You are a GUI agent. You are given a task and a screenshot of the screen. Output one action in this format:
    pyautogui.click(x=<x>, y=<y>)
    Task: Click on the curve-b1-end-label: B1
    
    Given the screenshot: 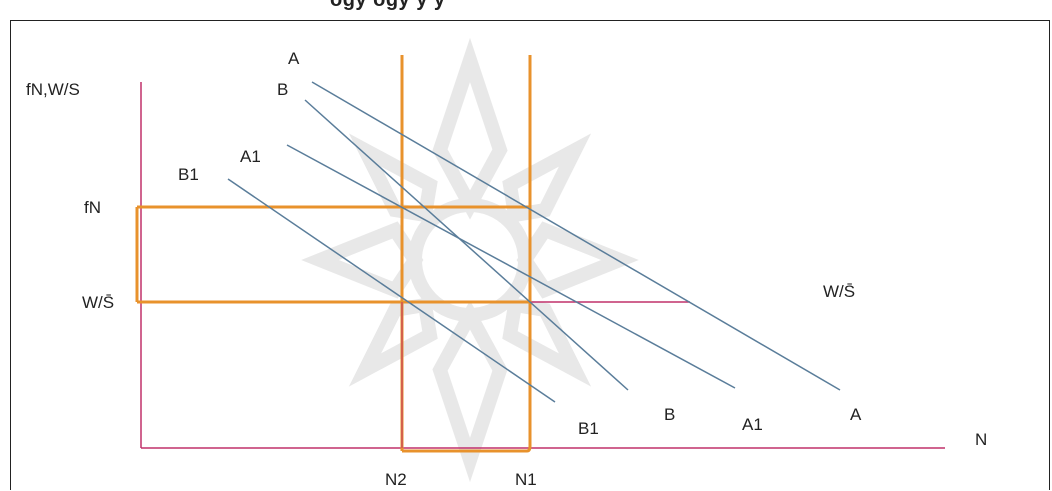 What is the action you would take?
    pyautogui.click(x=588, y=428)
    